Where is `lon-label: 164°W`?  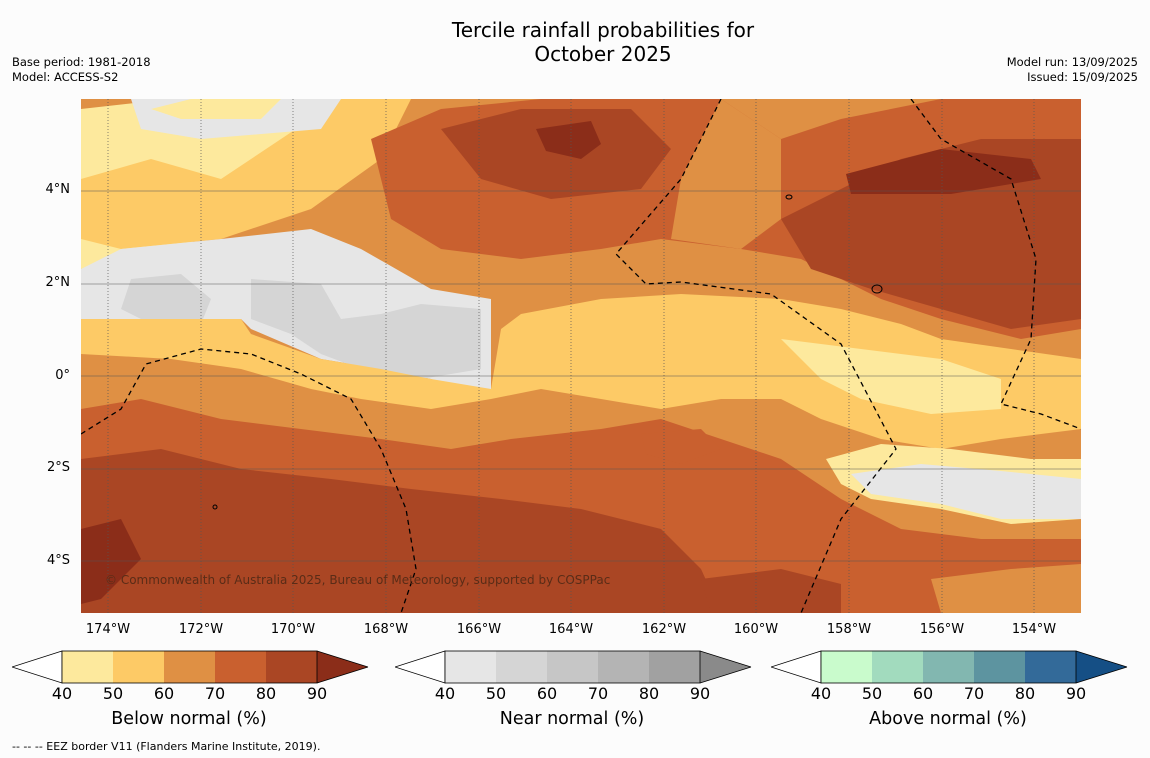 lon-label: 164°W is located at coordinates (571, 629).